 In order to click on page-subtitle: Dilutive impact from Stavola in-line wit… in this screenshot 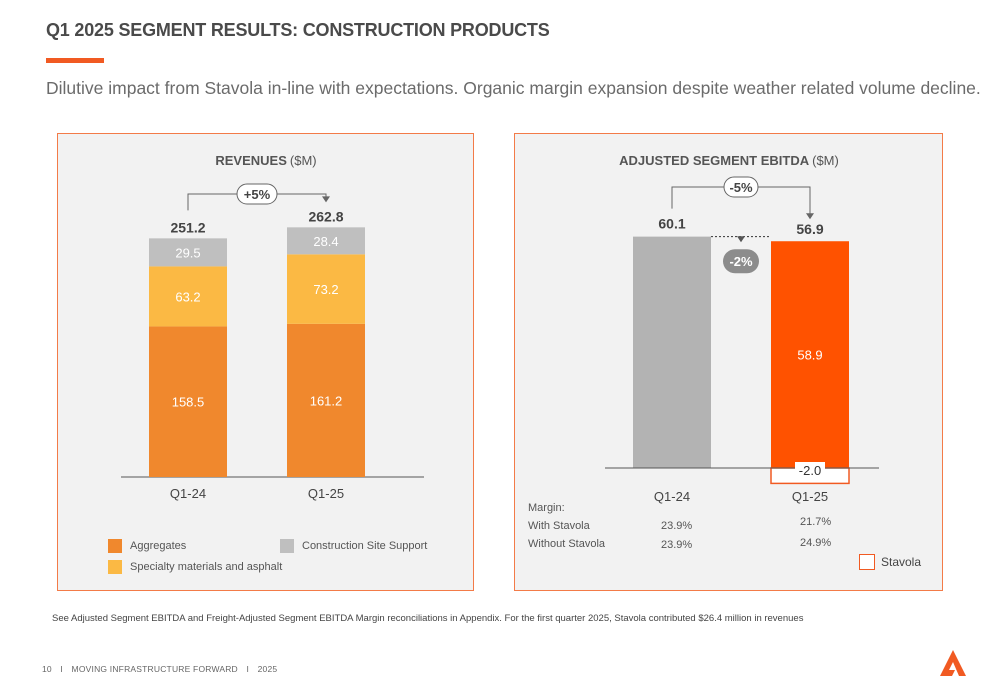, I will do `click(513, 88)`.